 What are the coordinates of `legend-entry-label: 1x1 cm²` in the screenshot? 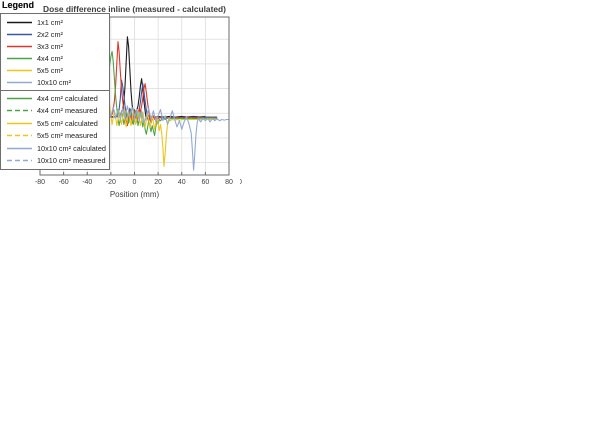 It's located at (50, 23).